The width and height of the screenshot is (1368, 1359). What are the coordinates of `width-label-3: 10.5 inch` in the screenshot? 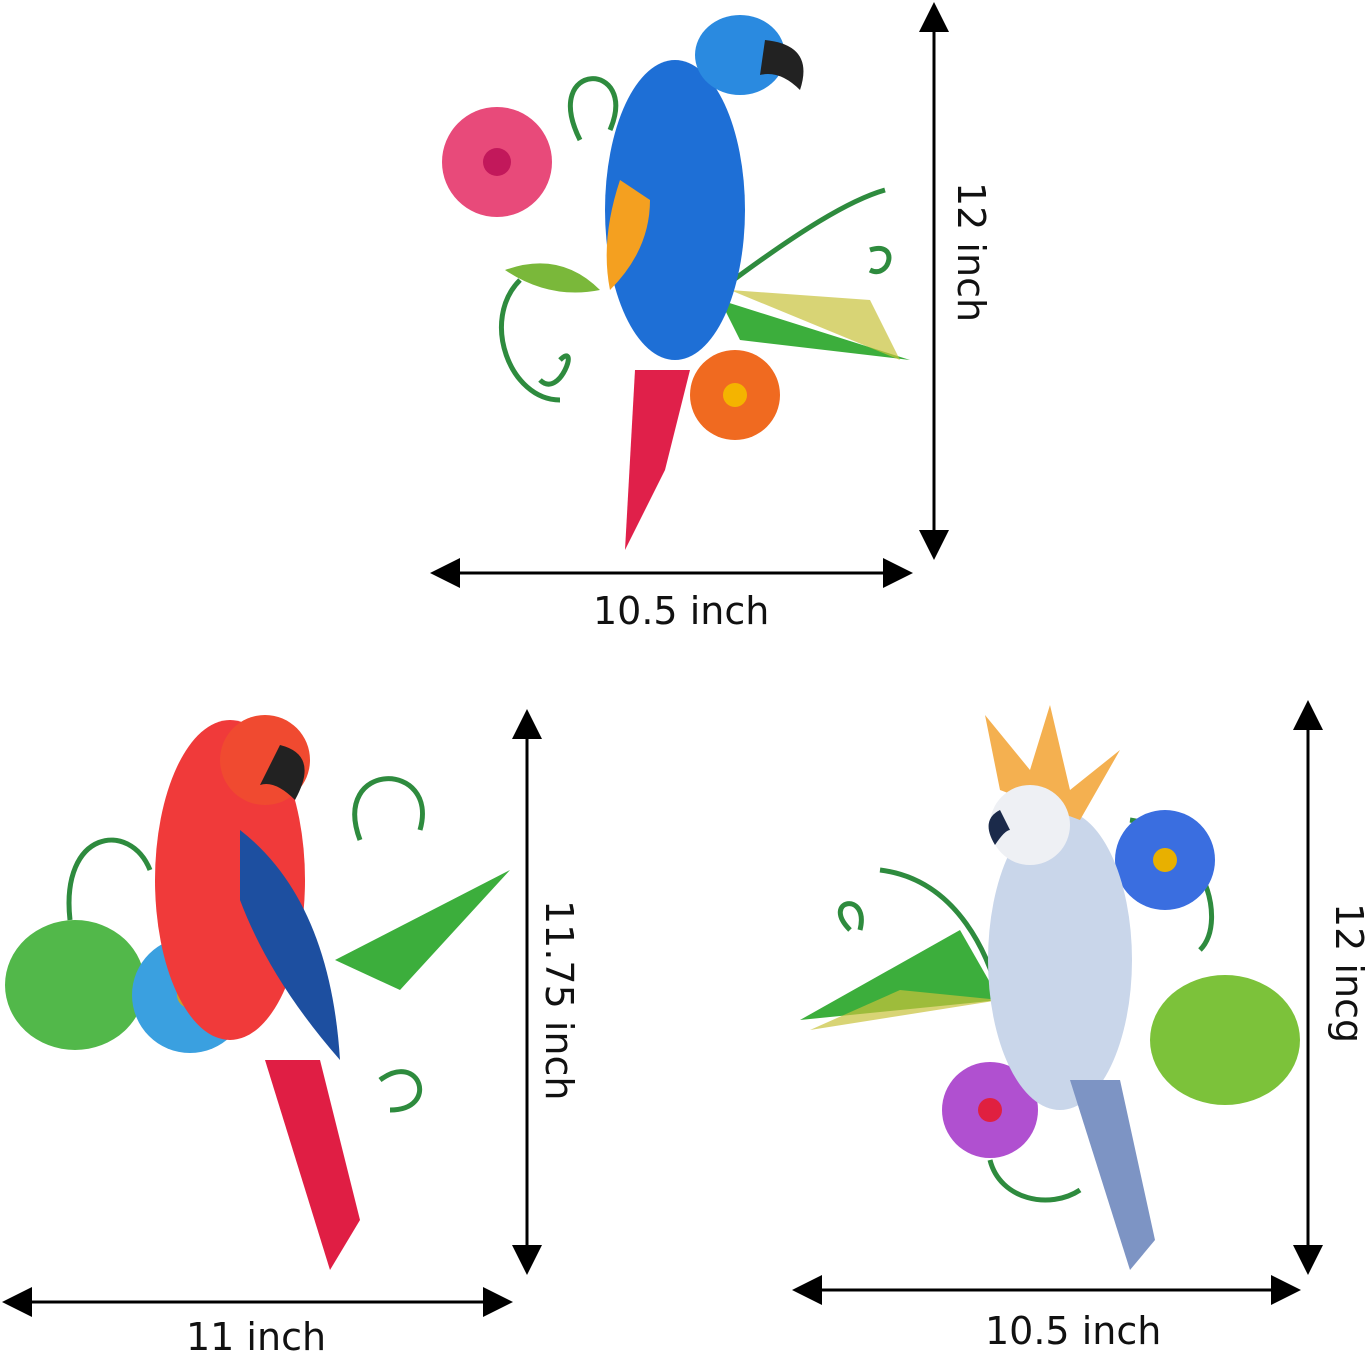 It's located at (1073, 1331).